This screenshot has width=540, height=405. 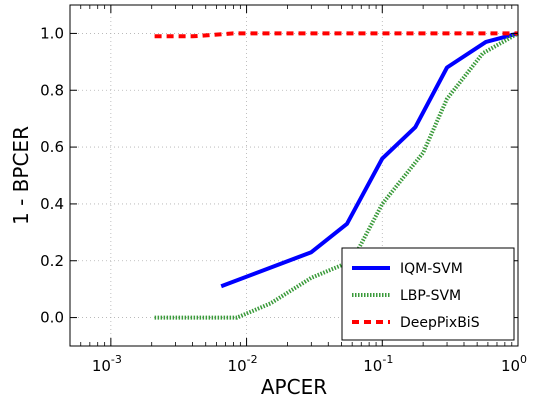 I want to click on x-axis-label: APCER, so click(x=294, y=387).